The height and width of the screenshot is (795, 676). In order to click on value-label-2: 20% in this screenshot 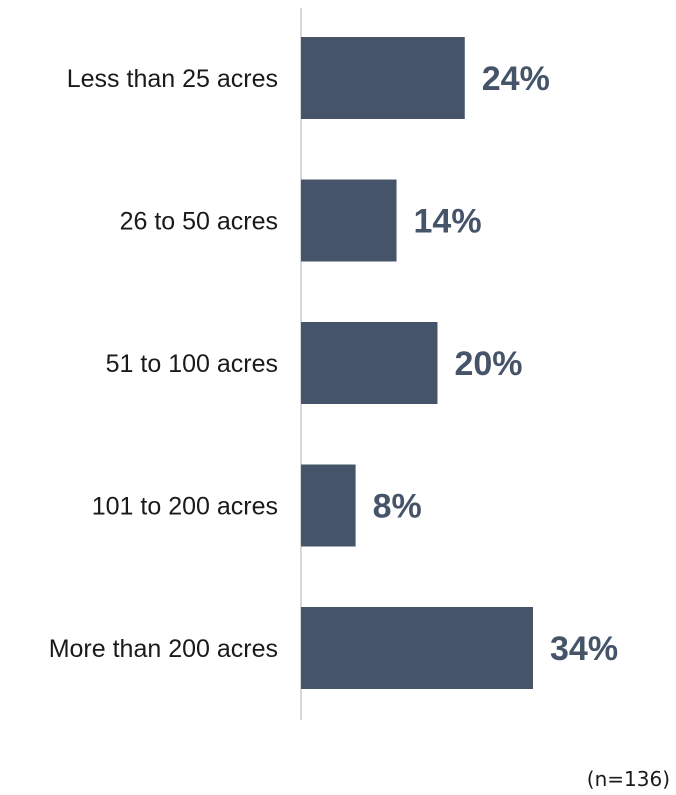, I will do `click(488, 364)`.